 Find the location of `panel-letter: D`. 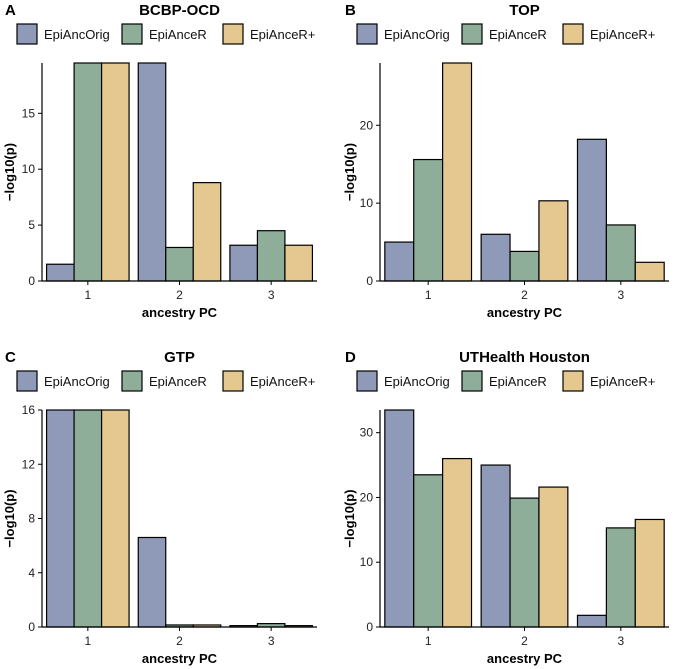

panel-letter: D is located at coordinates (350, 357).